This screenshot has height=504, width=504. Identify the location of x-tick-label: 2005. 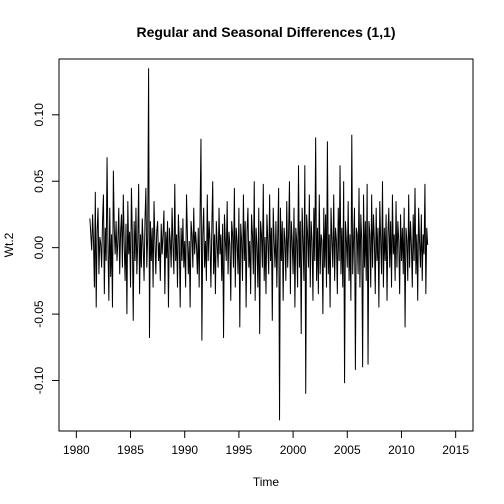
(347, 450).